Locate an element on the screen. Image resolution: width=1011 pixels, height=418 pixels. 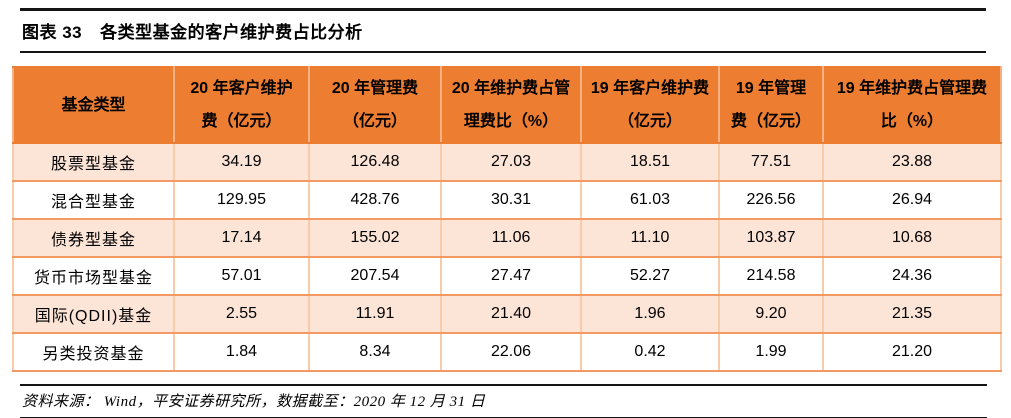
value-cell: 9.20 is located at coordinates (771, 314).